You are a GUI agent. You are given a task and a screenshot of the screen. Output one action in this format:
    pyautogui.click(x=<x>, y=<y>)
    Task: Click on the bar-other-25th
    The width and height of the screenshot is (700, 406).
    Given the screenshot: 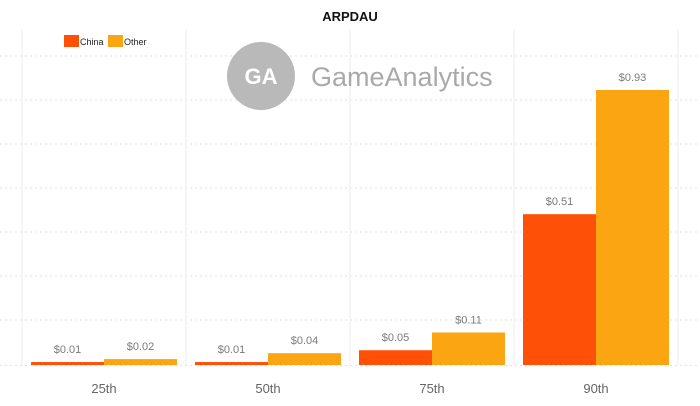 What is the action you would take?
    pyautogui.click(x=140, y=362)
    